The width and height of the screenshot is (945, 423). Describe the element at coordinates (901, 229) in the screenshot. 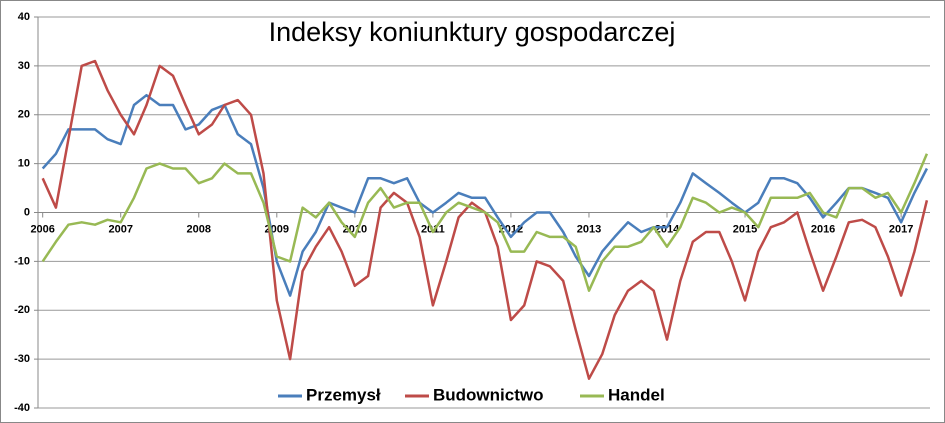

I see `x-tick-label: 2017` at that location.